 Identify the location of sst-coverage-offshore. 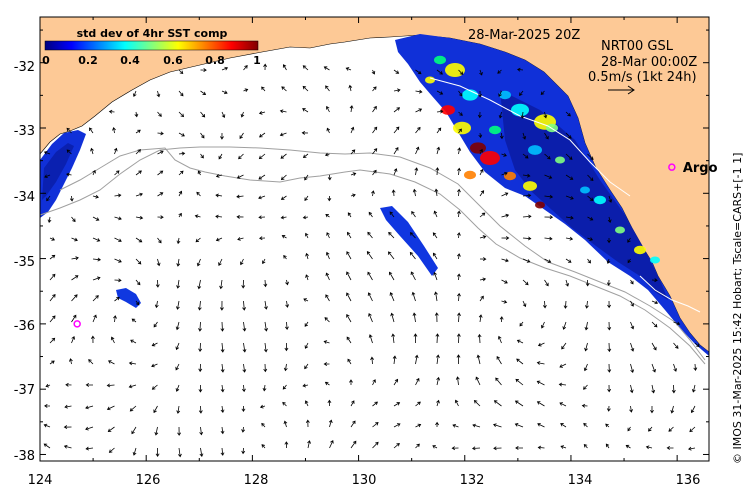
(409, 241).